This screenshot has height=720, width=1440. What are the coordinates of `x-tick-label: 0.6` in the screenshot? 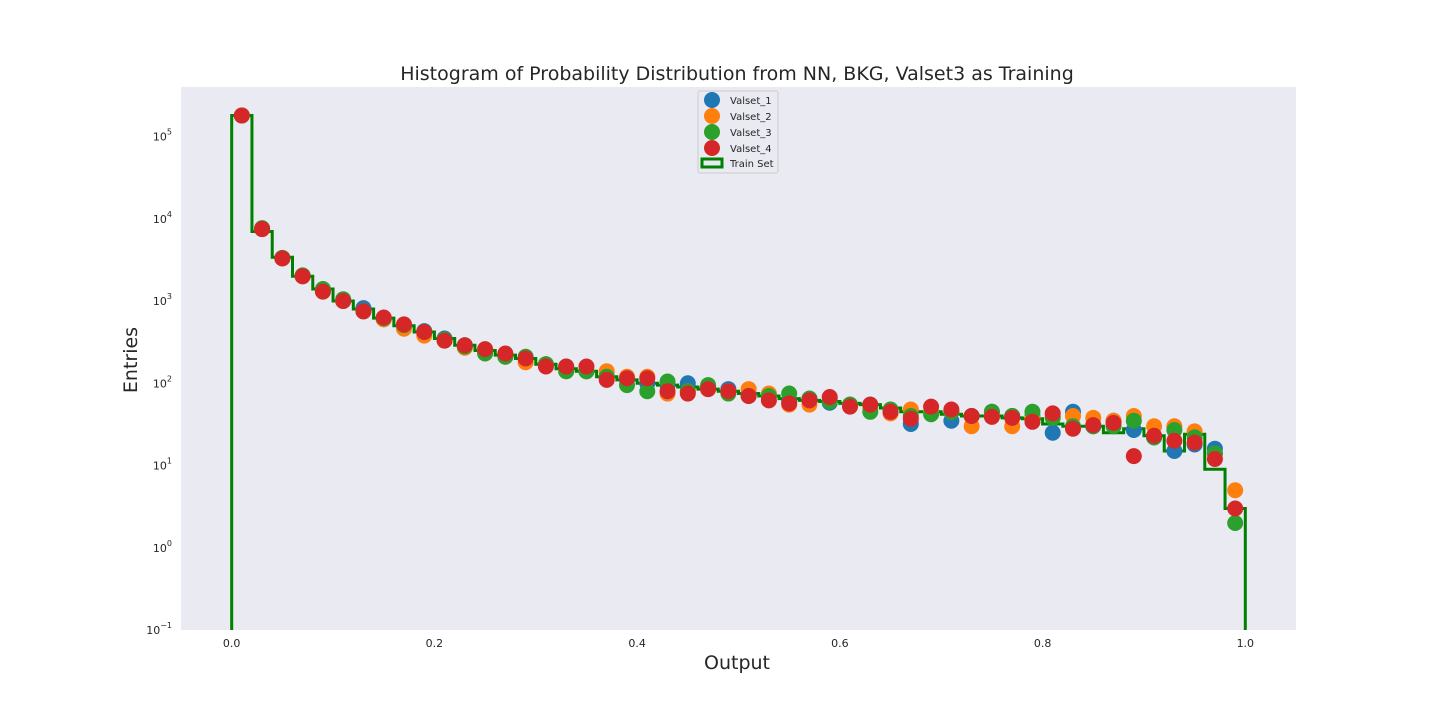 It's located at (840, 643).